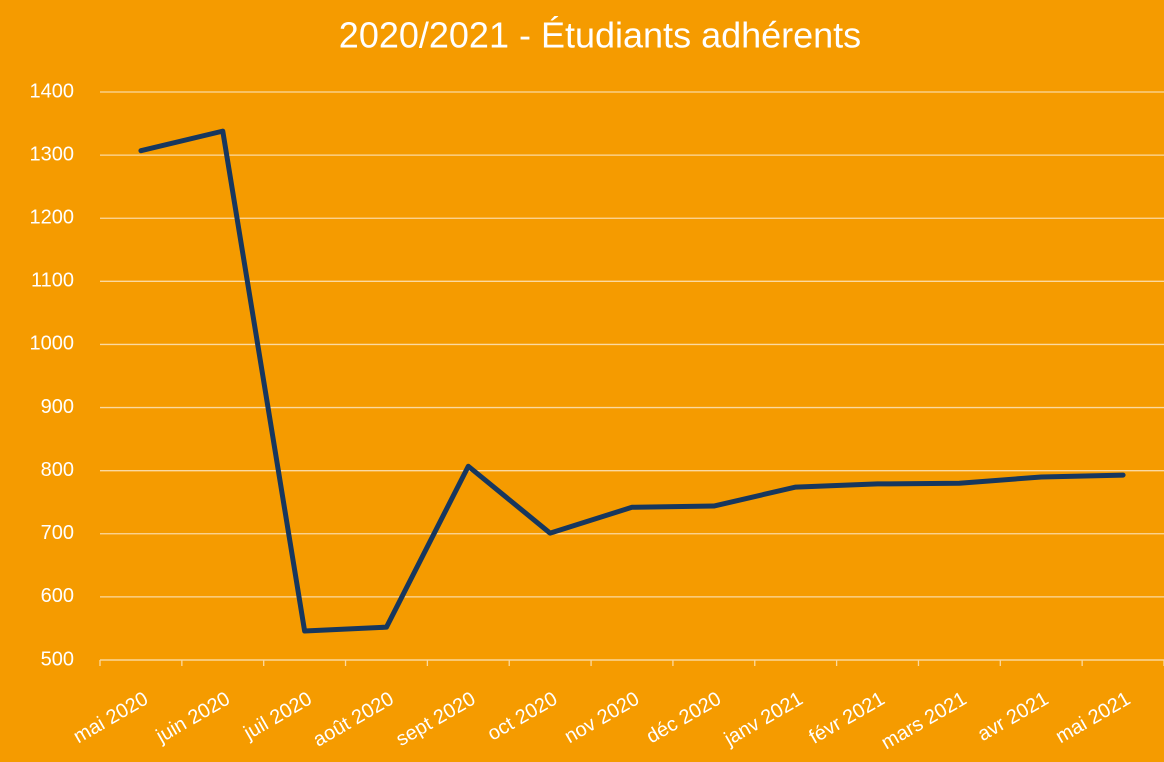  I want to click on y-tick-label: 1400, so click(52, 91).